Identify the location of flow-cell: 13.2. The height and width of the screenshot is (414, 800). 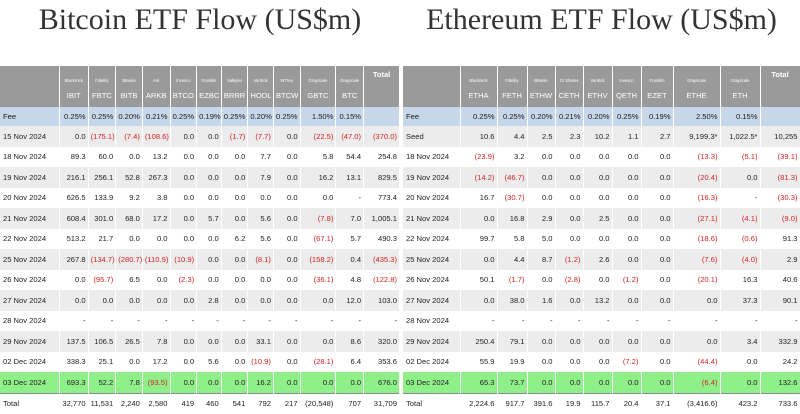
(598, 300).